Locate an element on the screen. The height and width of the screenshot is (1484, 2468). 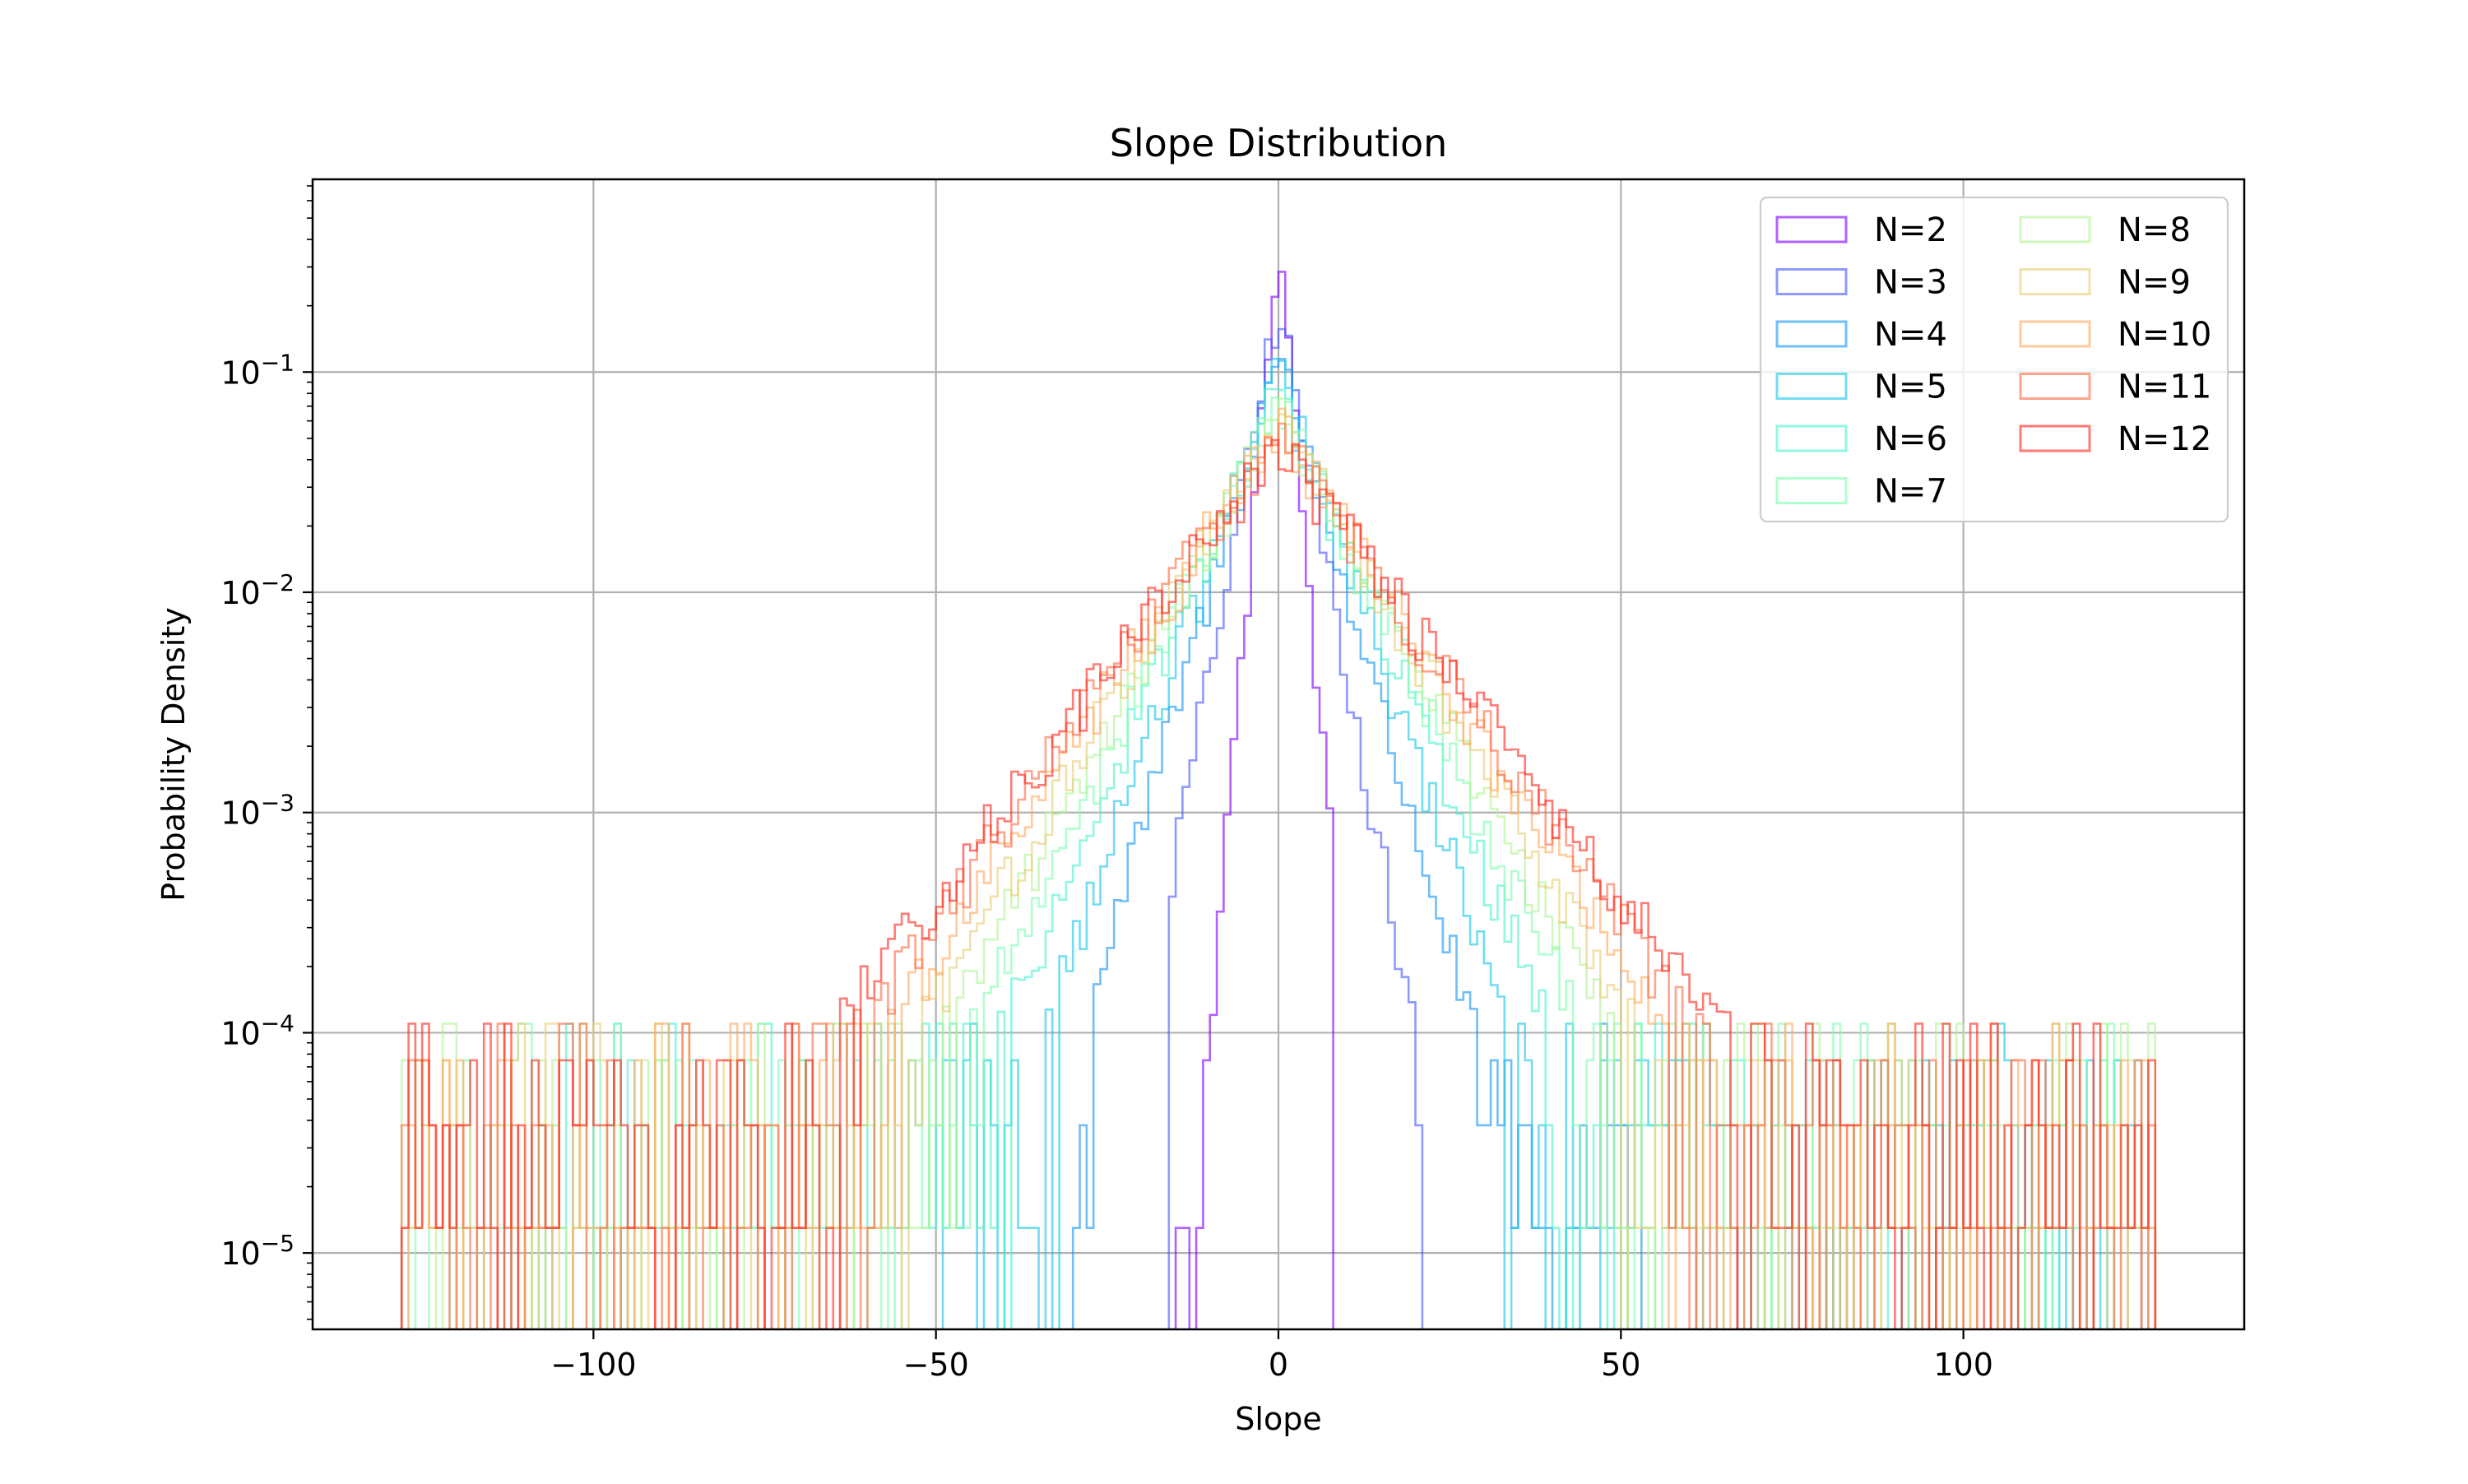
legend-label: N=10 is located at coordinates (2164, 335).